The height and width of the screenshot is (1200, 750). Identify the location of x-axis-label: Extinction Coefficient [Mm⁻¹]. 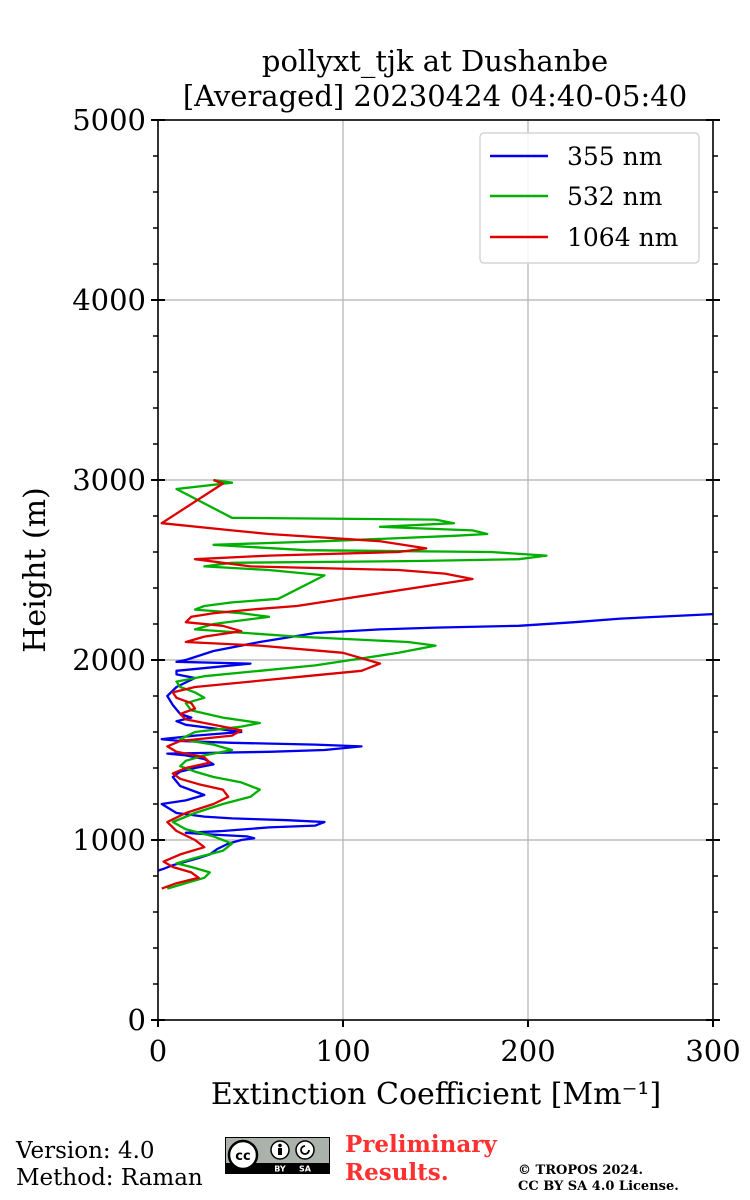
(436, 1094).